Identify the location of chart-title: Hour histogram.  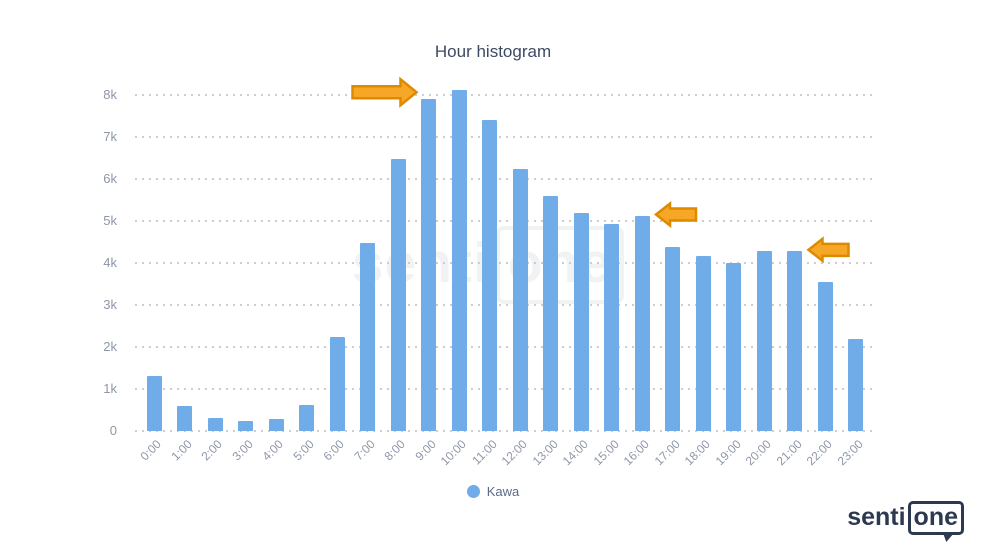
(493, 51).